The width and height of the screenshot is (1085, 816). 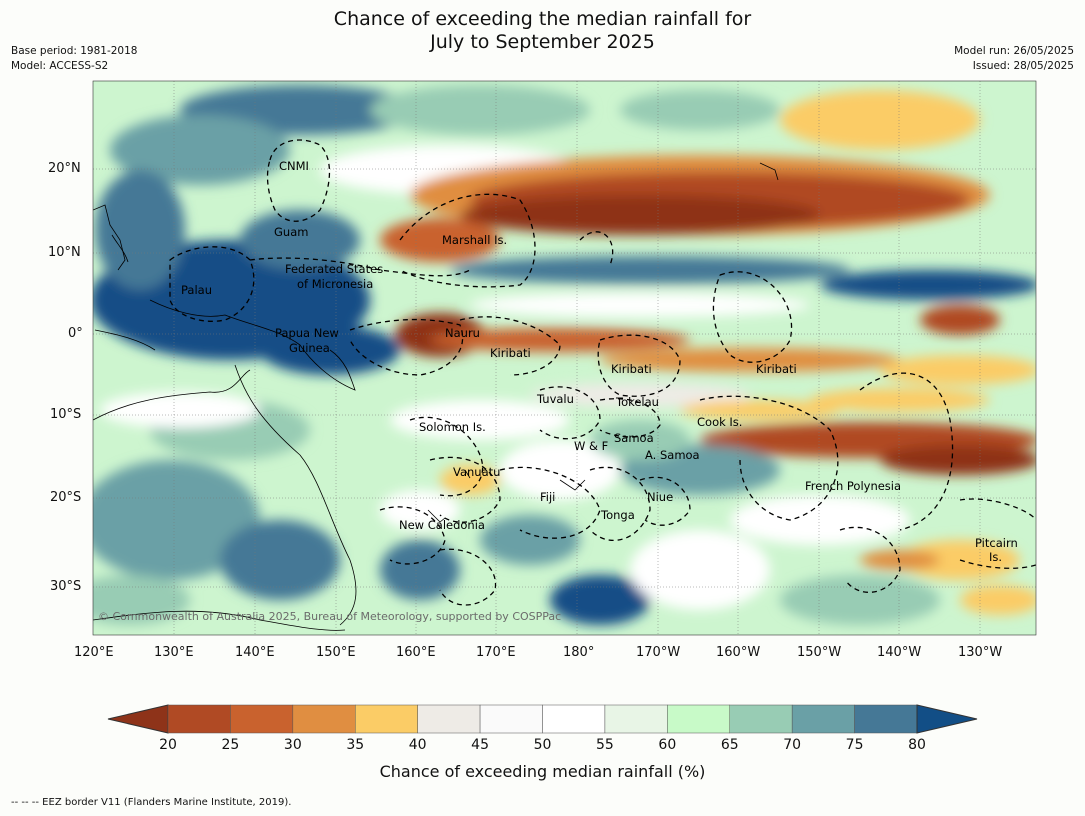 What do you see at coordinates (336, 652) in the screenshot?
I see `x-tick-label: 150°E` at bounding box center [336, 652].